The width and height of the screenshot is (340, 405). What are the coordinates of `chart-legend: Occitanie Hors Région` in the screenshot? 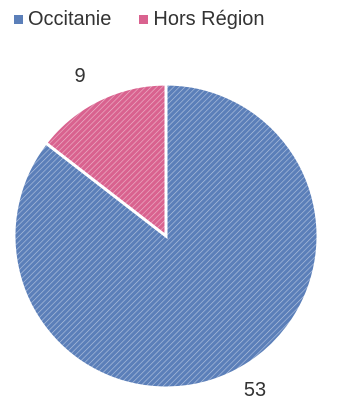 It's located at (139, 19).